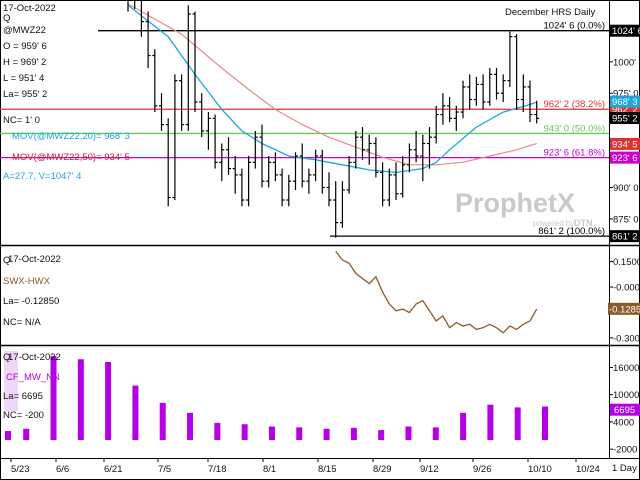 The width and height of the screenshot is (640, 480). I want to click on x-tick-label-1: 6/6, so click(62, 469).